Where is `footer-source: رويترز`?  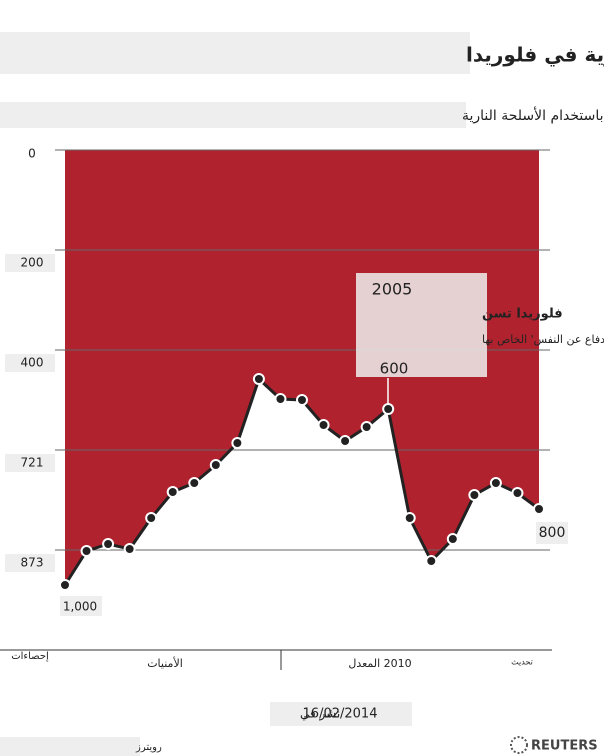
footer-source: رويترز is located at coordinates (148, 747).